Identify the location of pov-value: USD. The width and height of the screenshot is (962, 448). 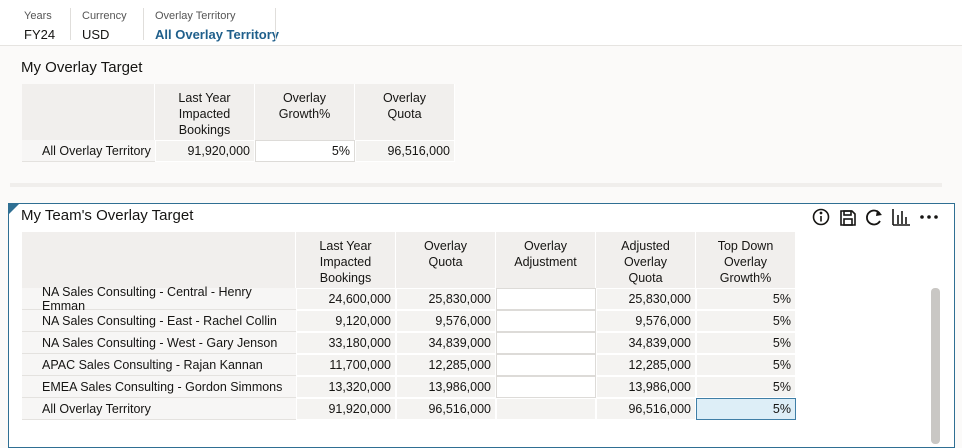
(96, 34).